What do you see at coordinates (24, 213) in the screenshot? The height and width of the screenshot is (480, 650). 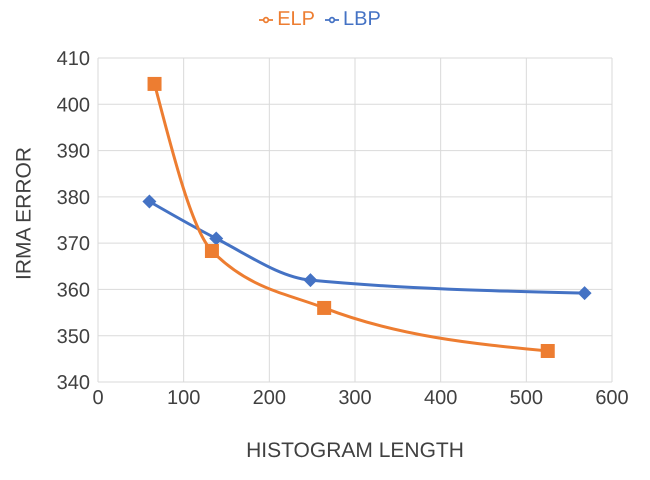 I see `y-axis-title: IRMA ERROR` at bounding box center [24, 213].